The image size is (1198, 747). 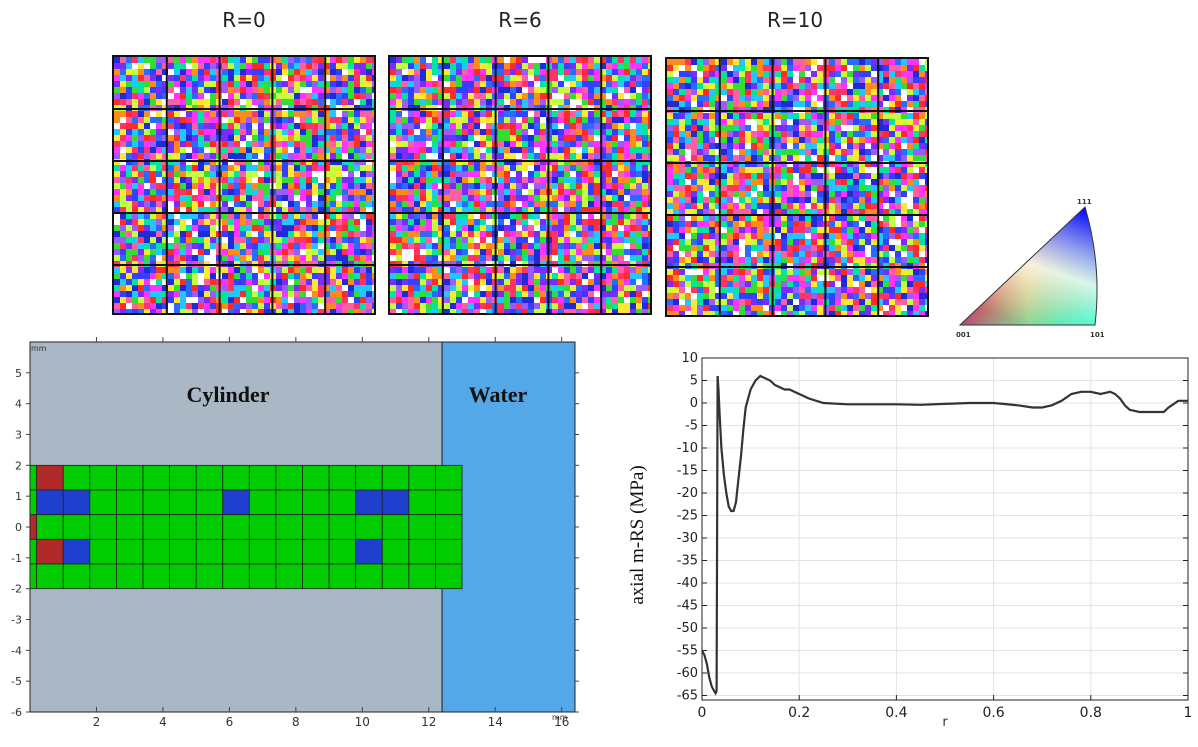 I want to click on x-tick-label: 0.8, so click(x=1091, y=713).